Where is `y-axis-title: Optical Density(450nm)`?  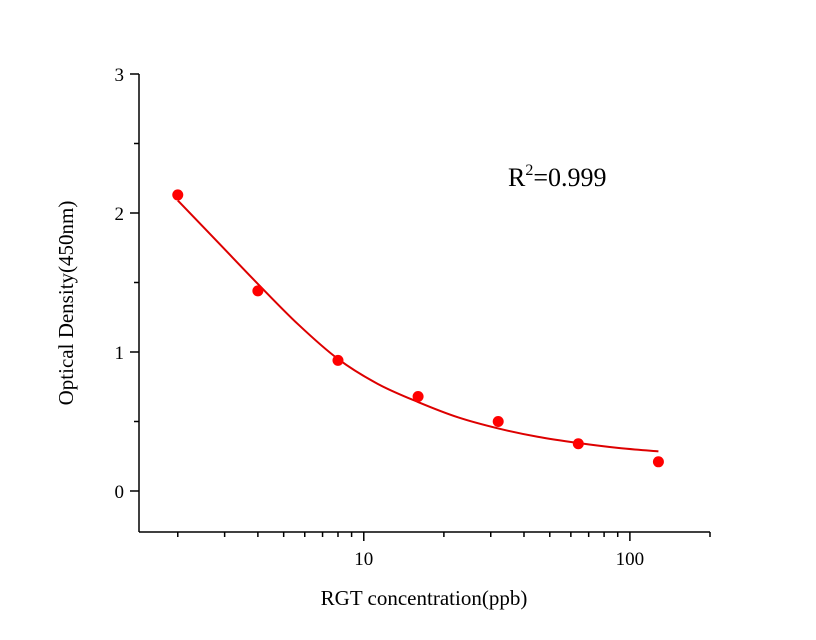
y-axis-title: Optical Density(450nm) is located at coordinates (66, 303).